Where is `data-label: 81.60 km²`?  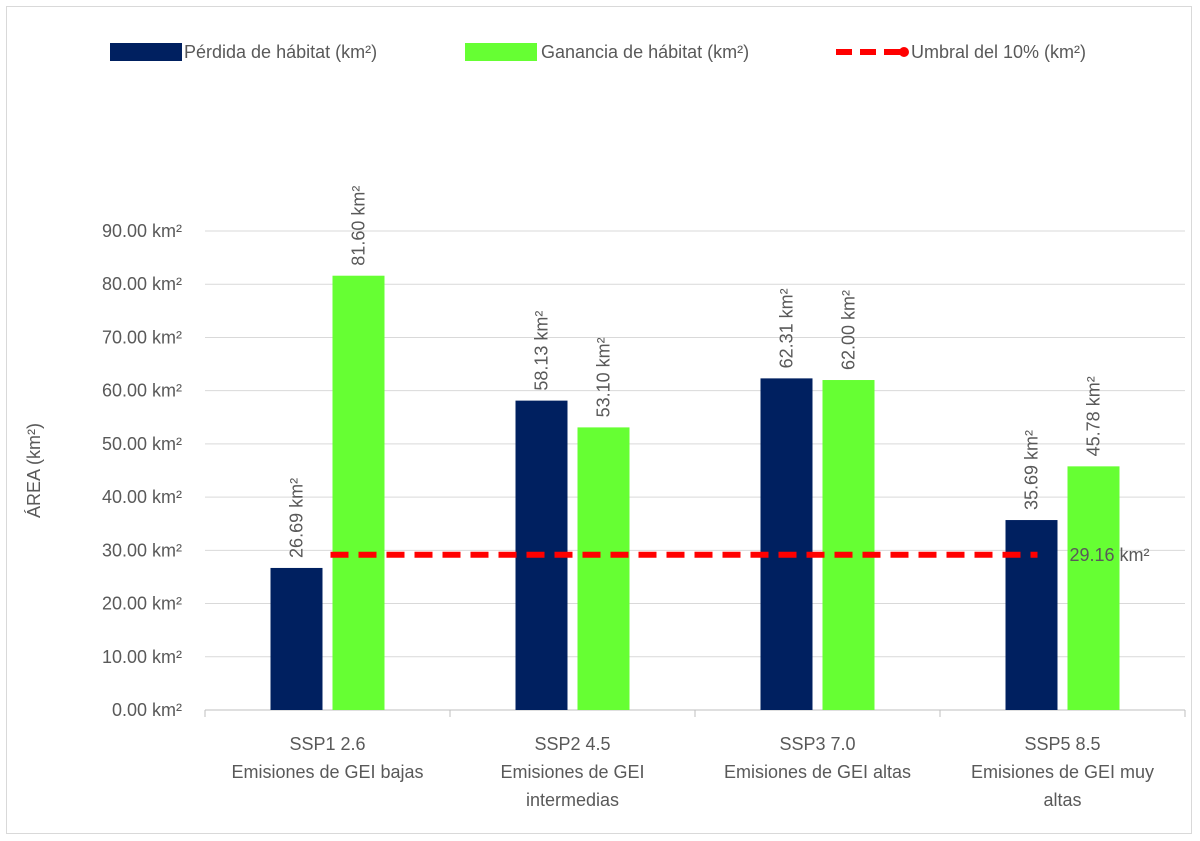 data-label: 81.60 km² is located at coordinates (359, 226).